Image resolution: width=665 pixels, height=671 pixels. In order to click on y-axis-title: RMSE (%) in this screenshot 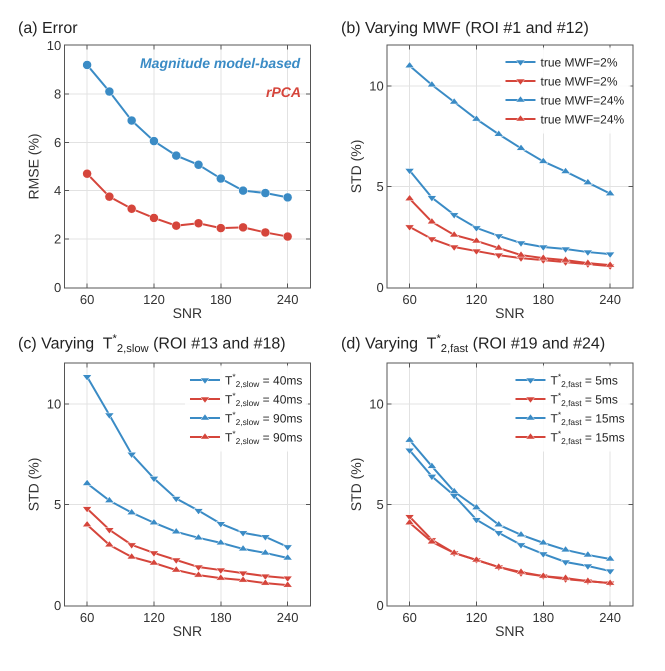, I will do `click(33, 166)`.